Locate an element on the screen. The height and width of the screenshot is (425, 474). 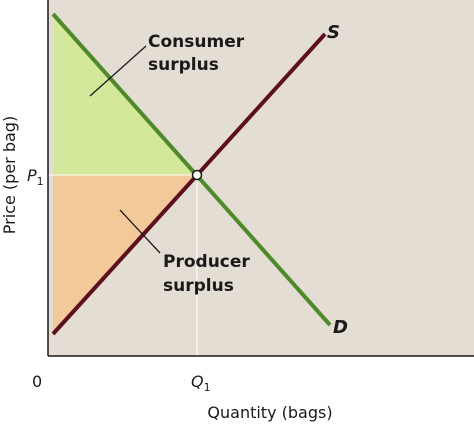
supply-curve-label: S is located at coordinates (333, 32).